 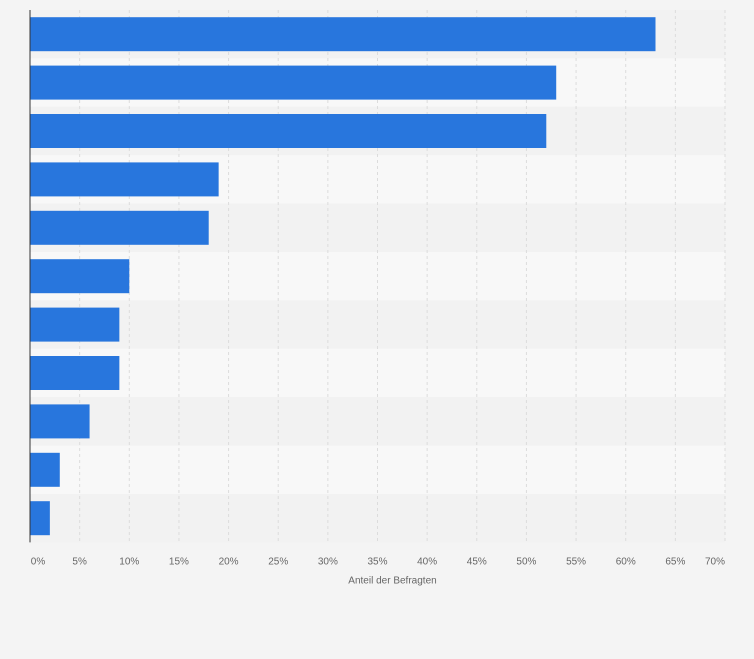 I want to click on x-tick-label: 35%, so click(x=377, y=561).